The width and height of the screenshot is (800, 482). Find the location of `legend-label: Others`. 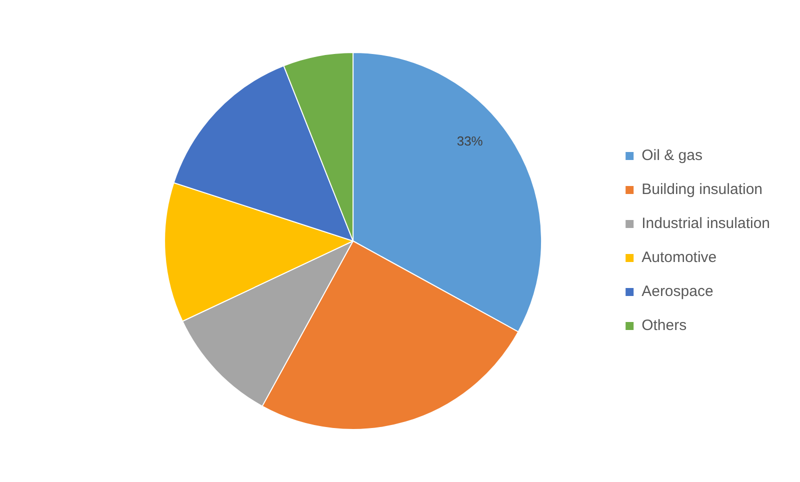

legend-label: Others is located at coordinates (664, 325).